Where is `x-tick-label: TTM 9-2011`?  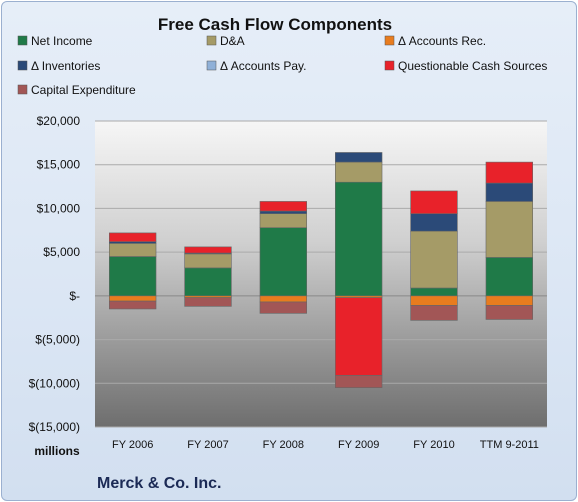
x-tick-label: TTM 9-2011 is located at coordinates (509, 445).